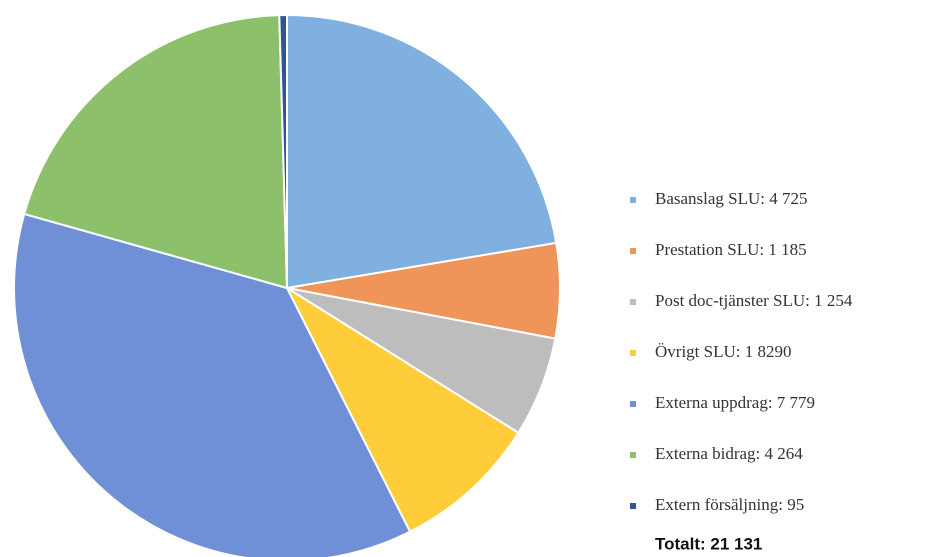  I want to click on legend-label: Basanslag SLU: 4 725, so click(731, 198).